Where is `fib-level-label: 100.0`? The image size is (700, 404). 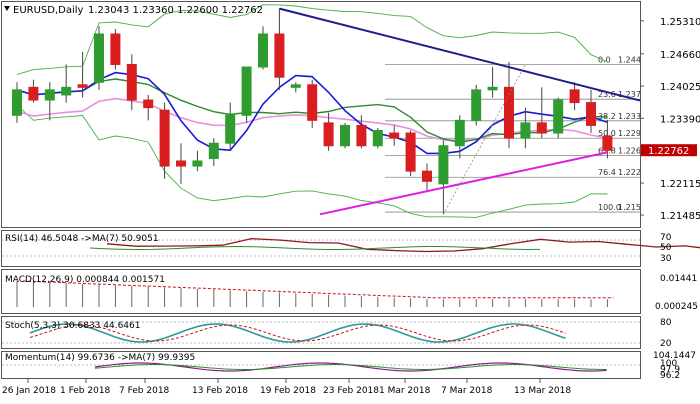
fib-level-label: 100.0 is located at coordinates (609, 207).